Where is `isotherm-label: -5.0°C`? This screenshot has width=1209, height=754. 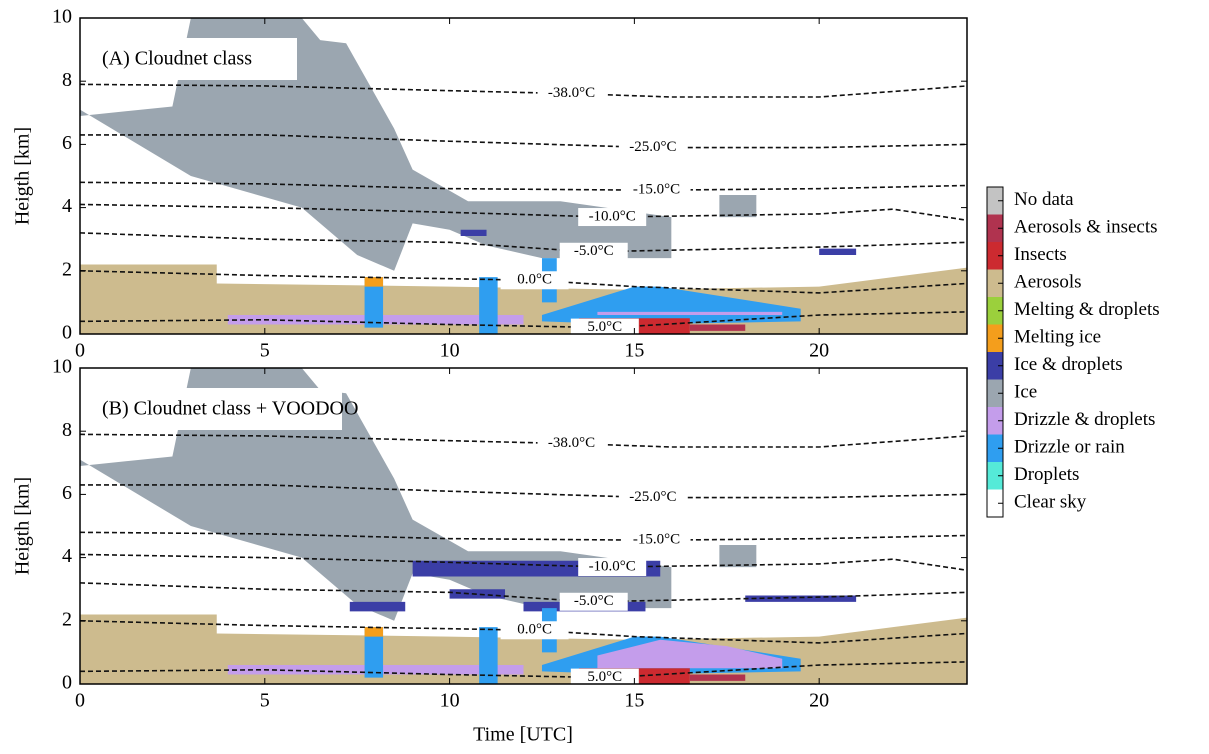
isotherm-label: -5.0°C is located at coordinates (594, 601).